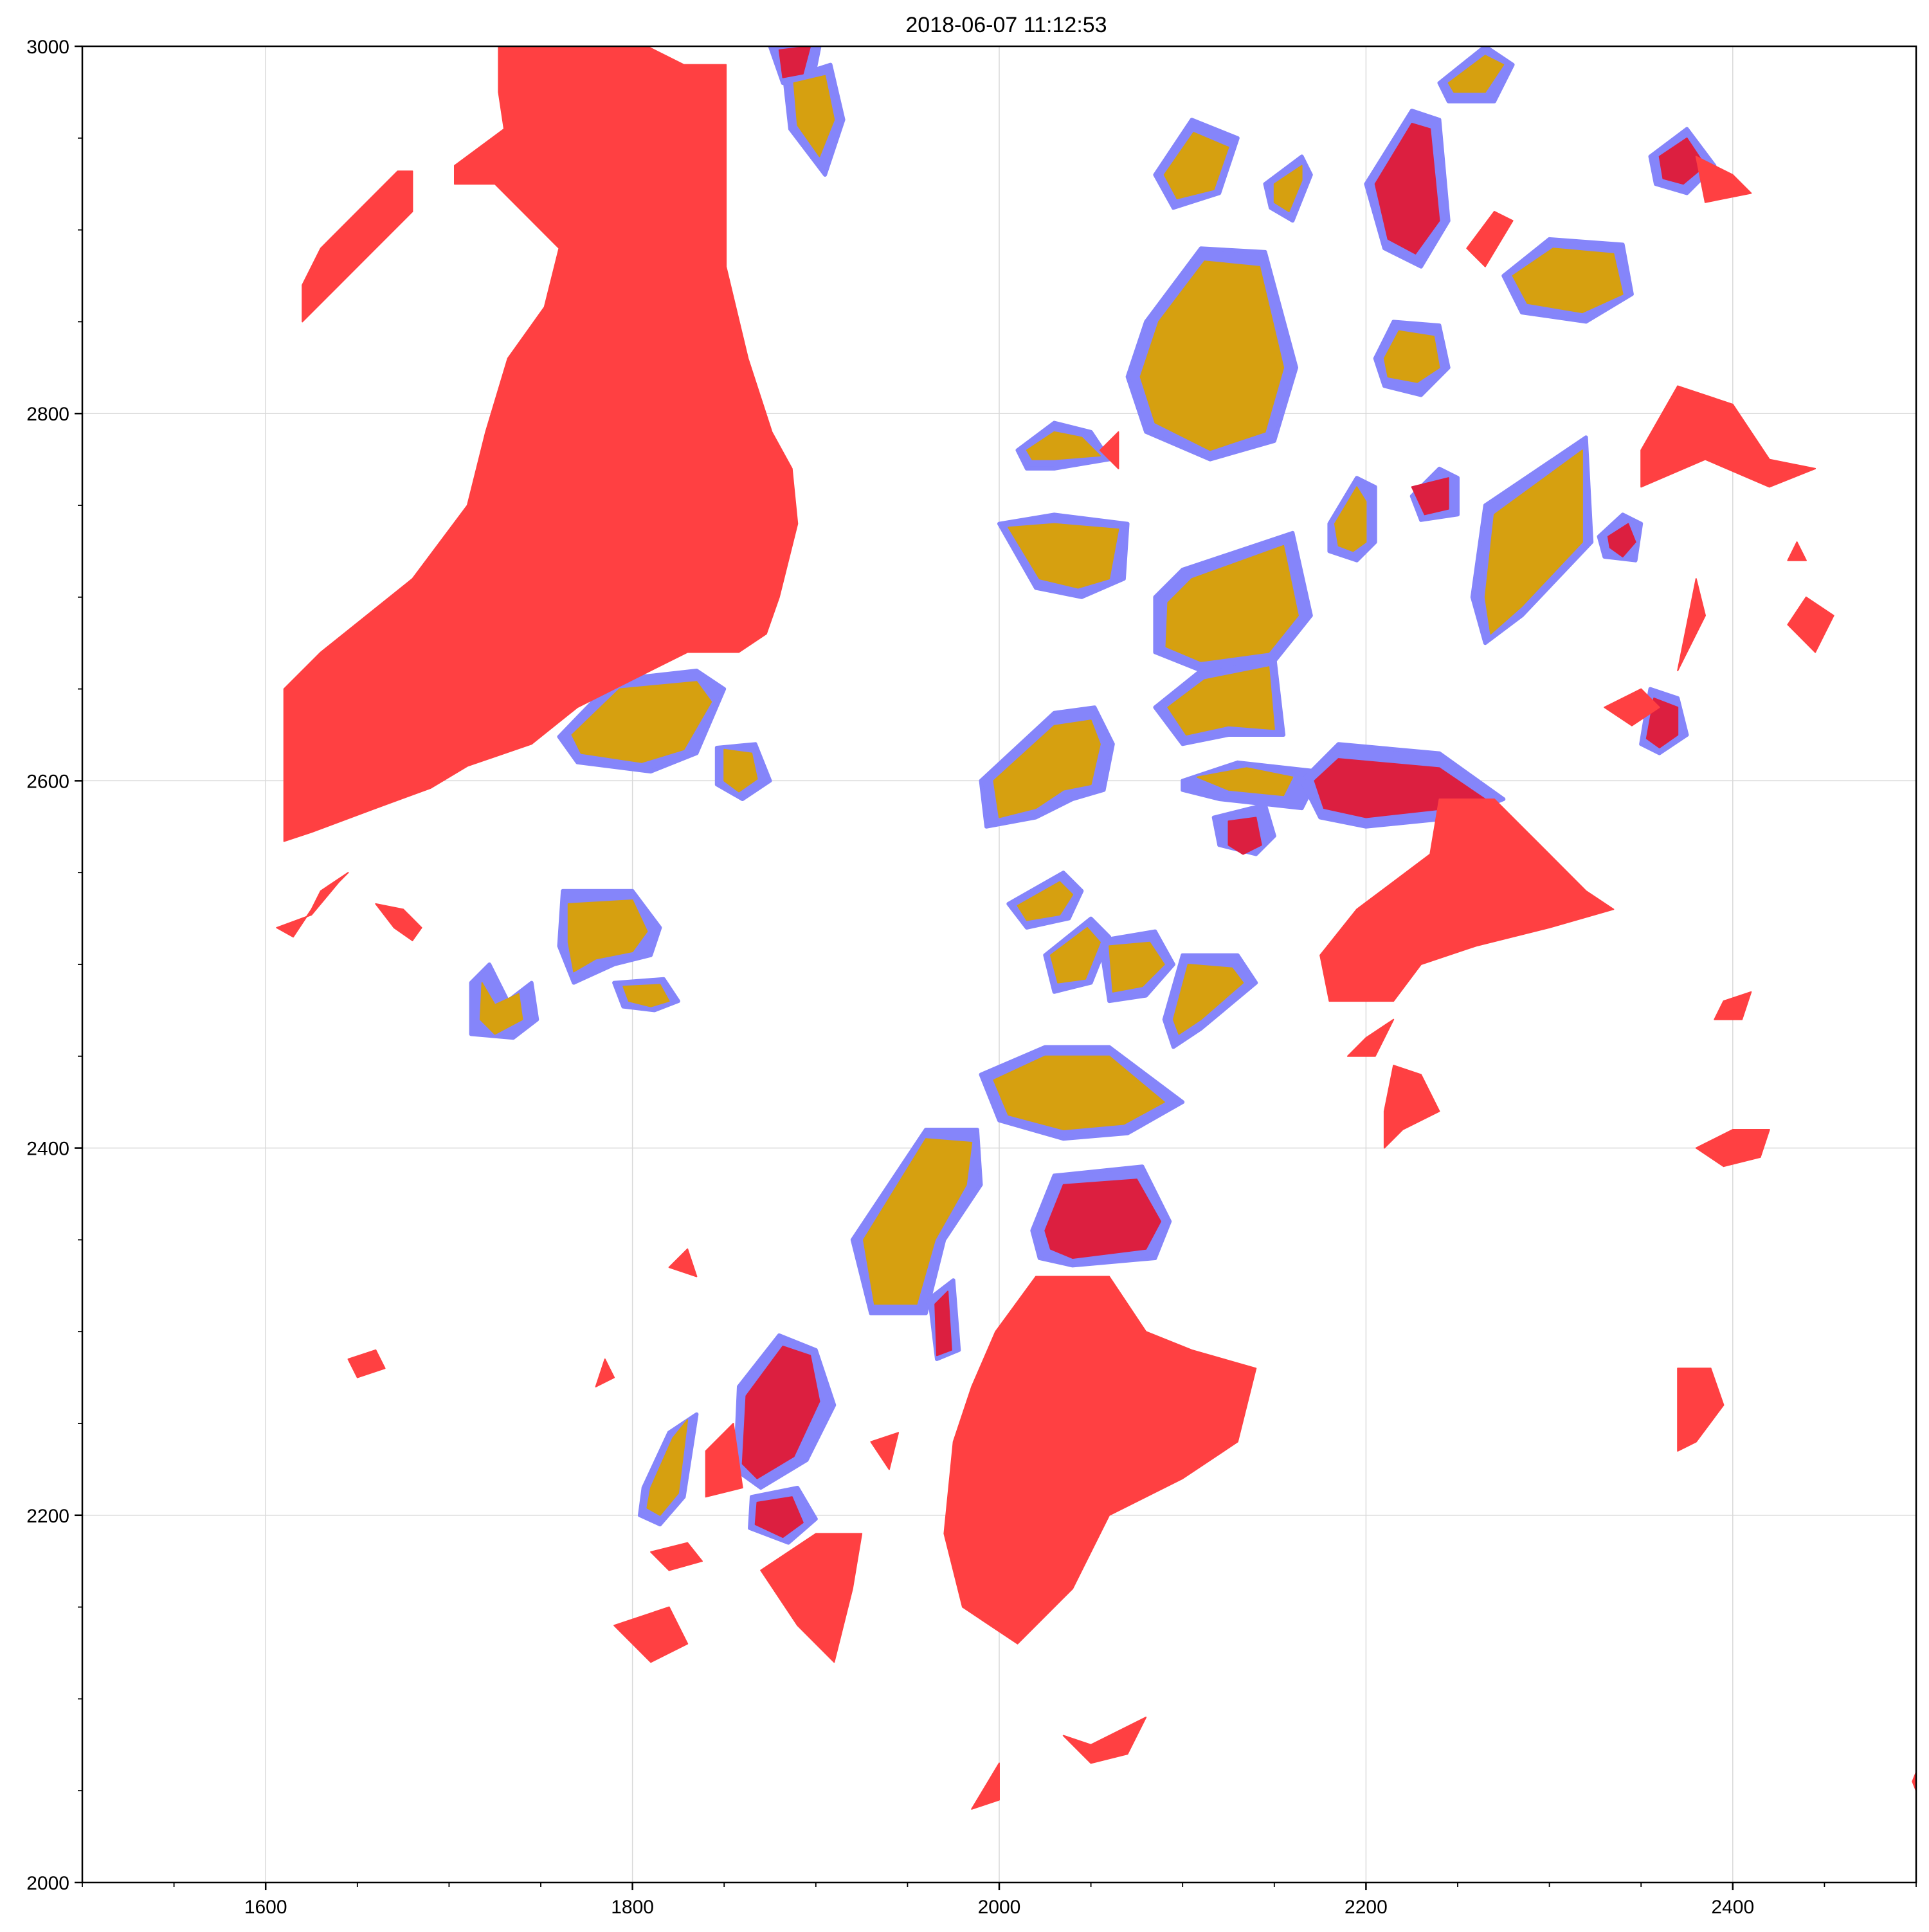  Describe the element at coordinates (47, 781) in the screenshot. I see `y-tick-label: 2600` at that location.